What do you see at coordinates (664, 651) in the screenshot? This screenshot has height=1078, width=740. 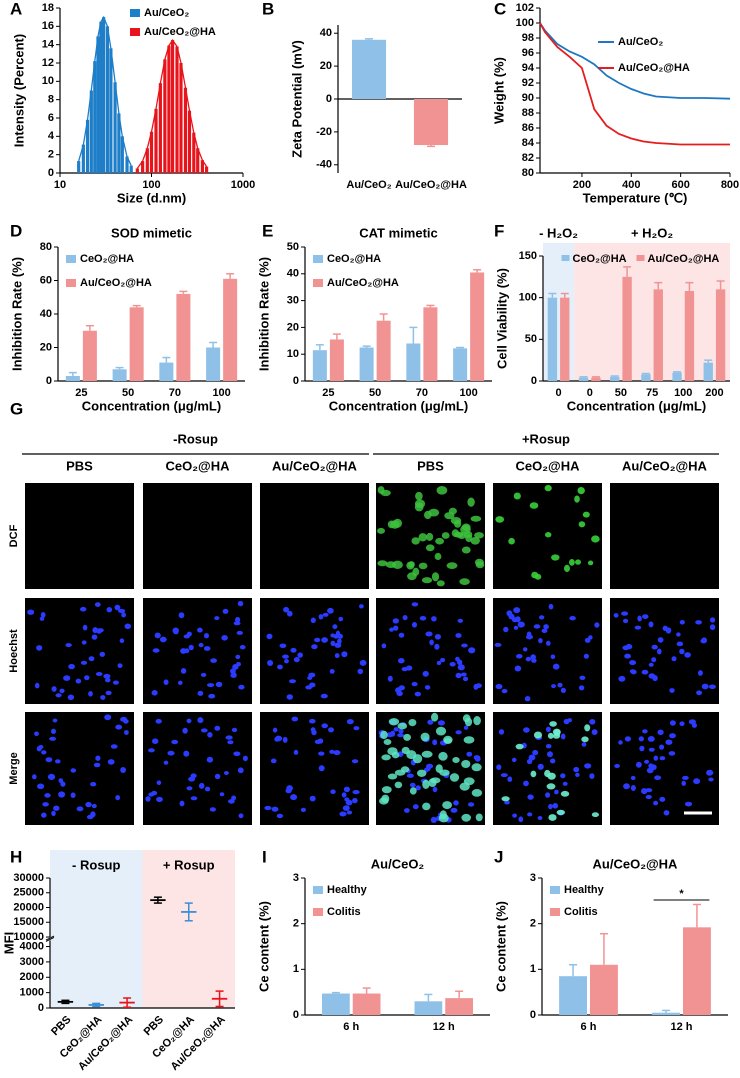 I see `micrograph` at bounding box center [664, 651].